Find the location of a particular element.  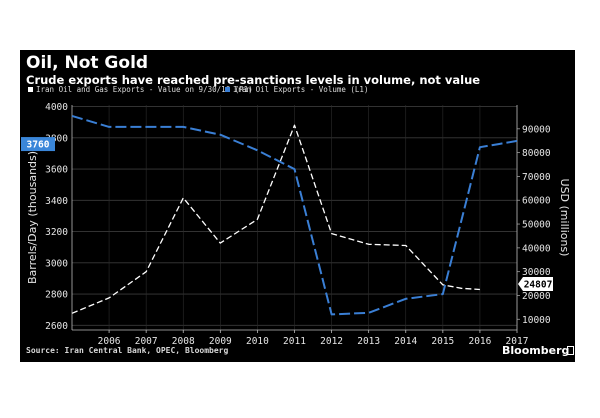

last-value-label-left: 3760 is located at coordinates (38, 145).